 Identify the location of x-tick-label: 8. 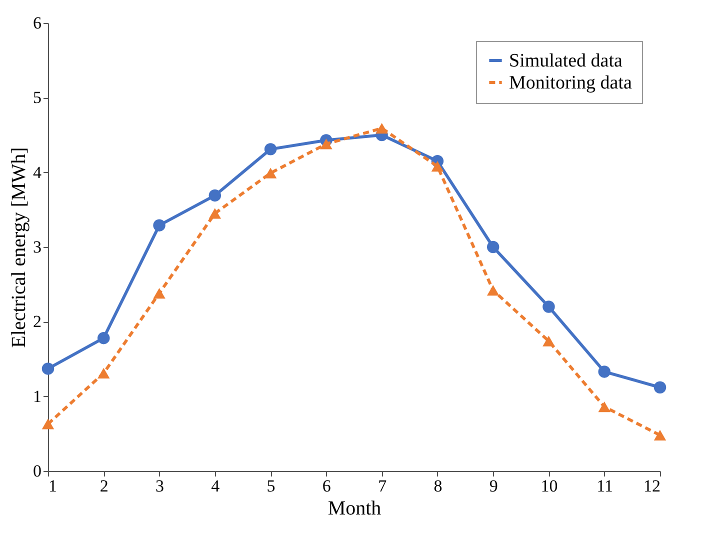
(438, 486).